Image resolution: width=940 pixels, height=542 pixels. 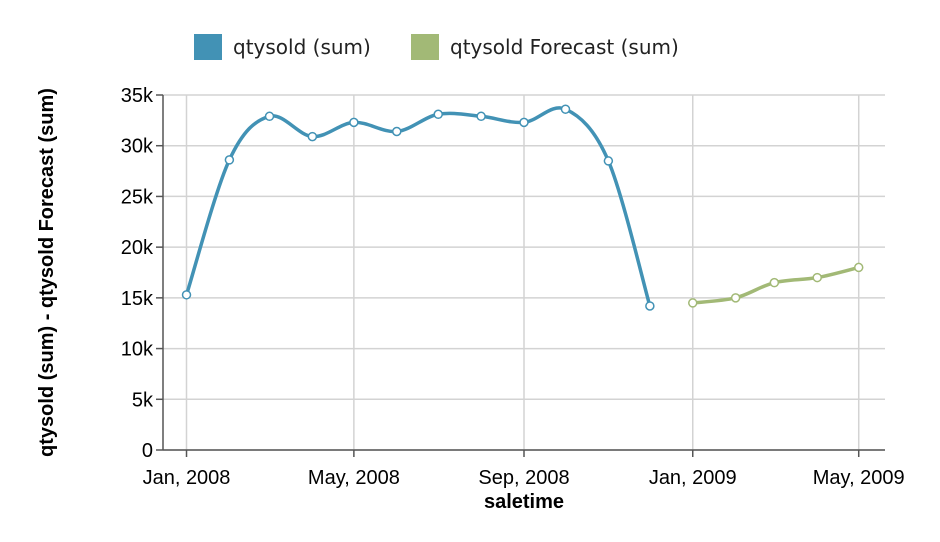 I want to click on legend: qtysold (sum) qtysold Forecast (sum), so click(x=436, y=47).